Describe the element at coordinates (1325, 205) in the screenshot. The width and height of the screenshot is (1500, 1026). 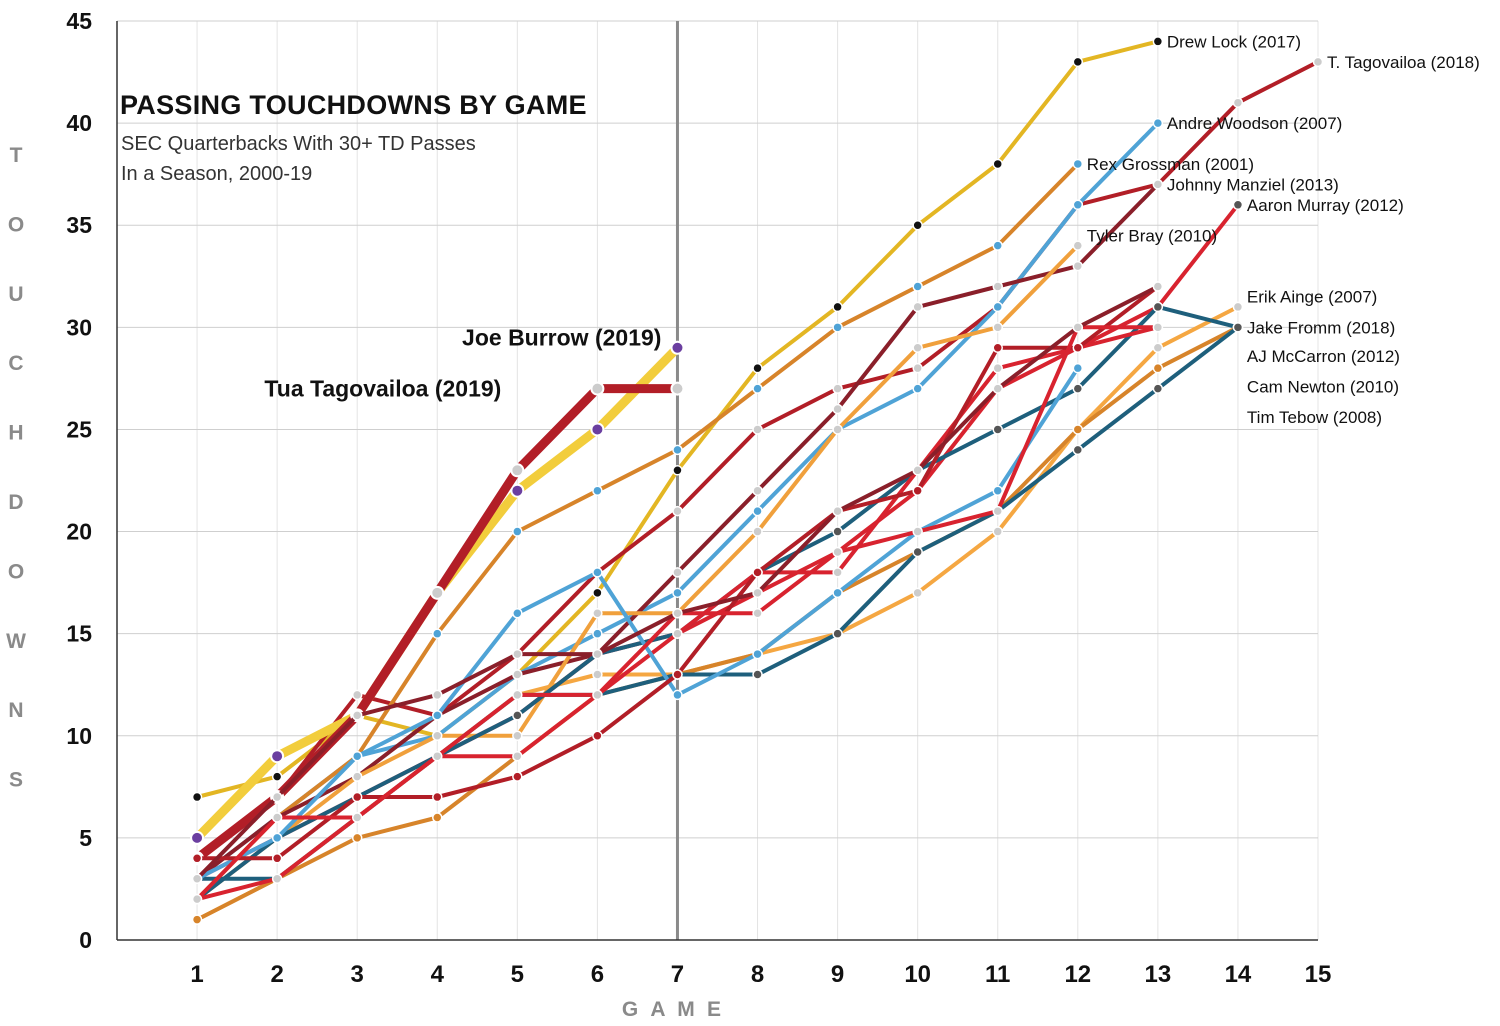
I see `label-aaron-murray-2012: Aaron Murray (2012)` at that location.